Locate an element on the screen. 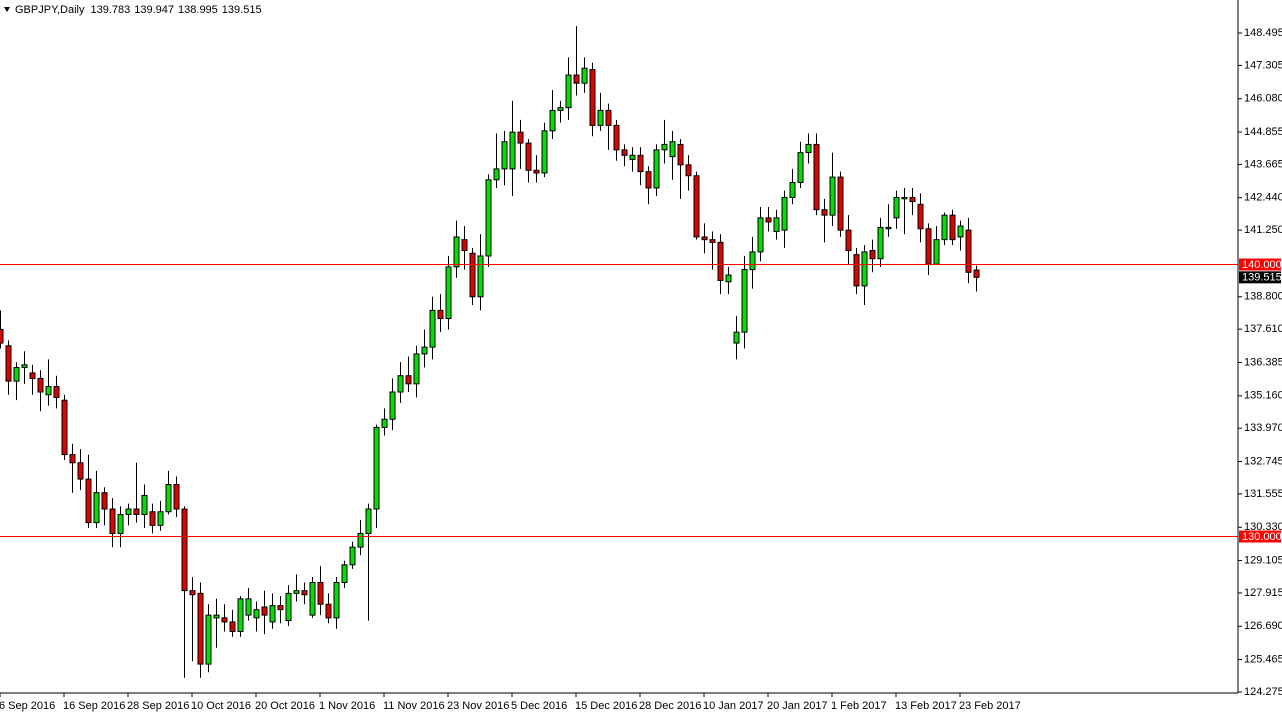 Image resolution: width=1282 pixels, height=720 pixels. header-arrow is located at coordinates (7, 9).